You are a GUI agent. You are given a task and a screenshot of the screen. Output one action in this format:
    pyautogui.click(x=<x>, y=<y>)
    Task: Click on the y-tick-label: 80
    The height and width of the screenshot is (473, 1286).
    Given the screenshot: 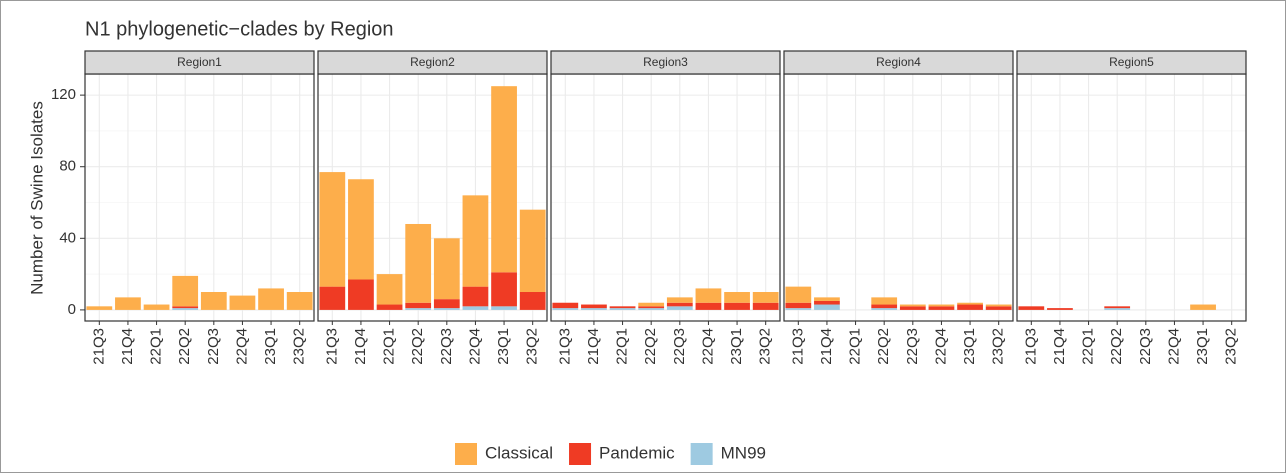 What is the action you would take?
    pyautogui.click(x=67, y=166)
    